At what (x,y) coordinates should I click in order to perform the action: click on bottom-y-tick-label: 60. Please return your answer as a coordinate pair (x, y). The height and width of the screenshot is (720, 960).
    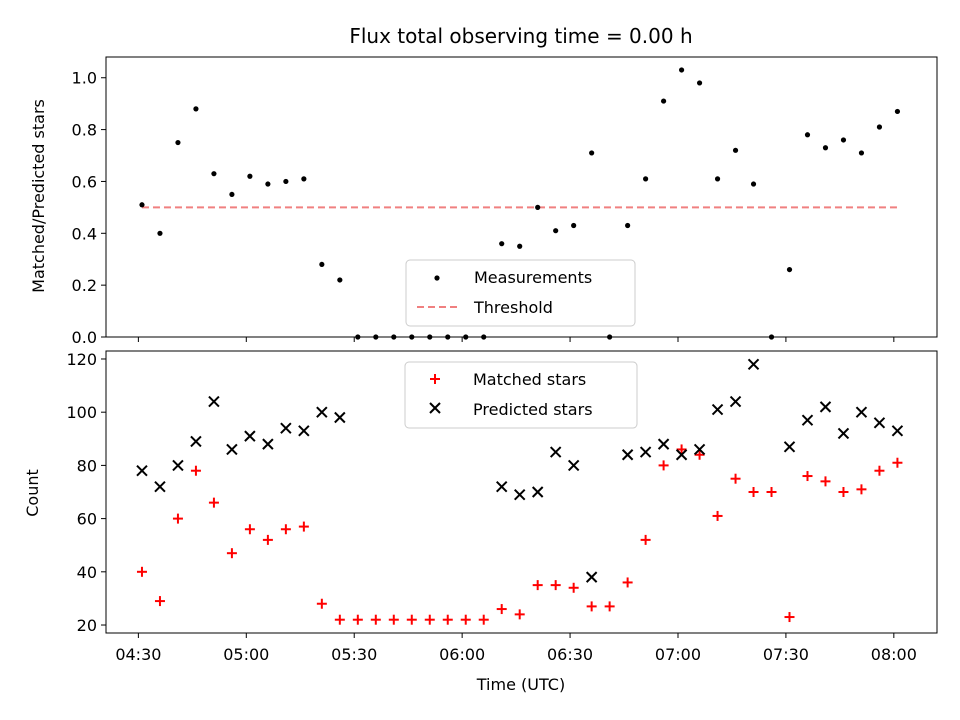
    Looking at the image, I should click on (87, 519).